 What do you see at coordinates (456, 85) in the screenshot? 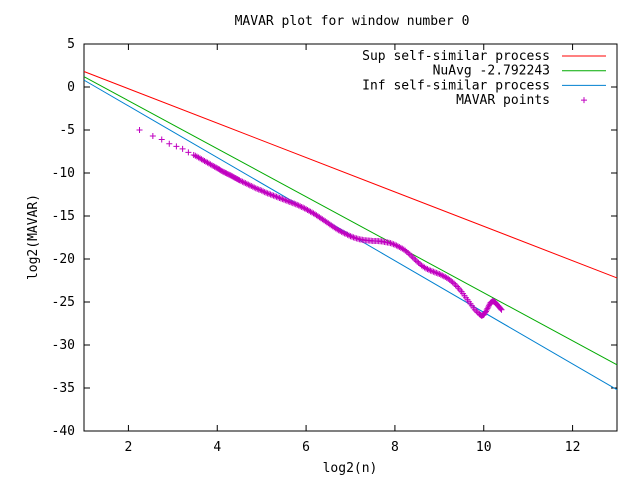
I see `legend-label: Inf self-similar process` at bounding box center [456, 85].